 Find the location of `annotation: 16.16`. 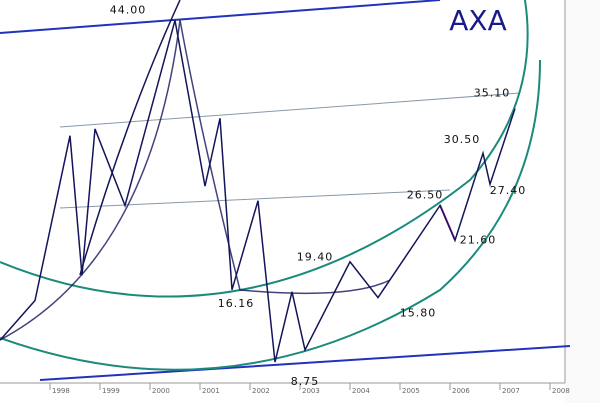

annotation: 16.16 is located at coordinates (236, 303).